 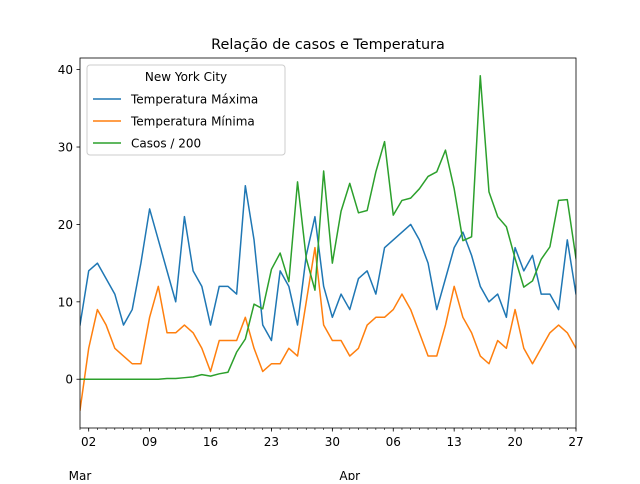 I want to click on x-tick-label-3: 23, so click(x=271, y=442).